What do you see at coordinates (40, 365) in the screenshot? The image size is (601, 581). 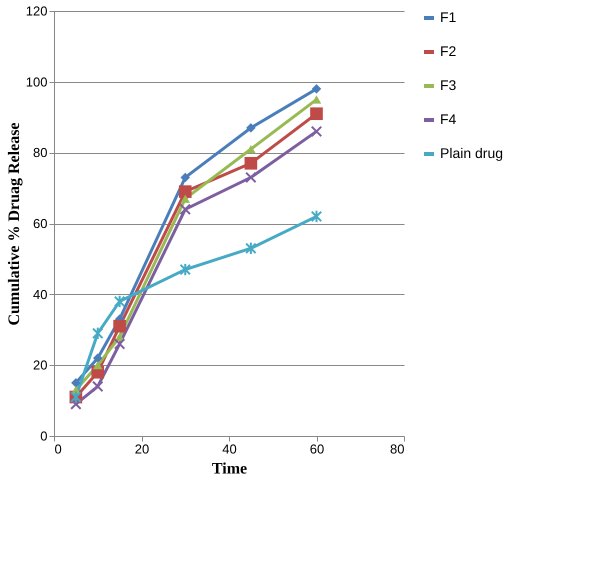 I see `y-tick-label: 20` at bounding box center [40, 365].